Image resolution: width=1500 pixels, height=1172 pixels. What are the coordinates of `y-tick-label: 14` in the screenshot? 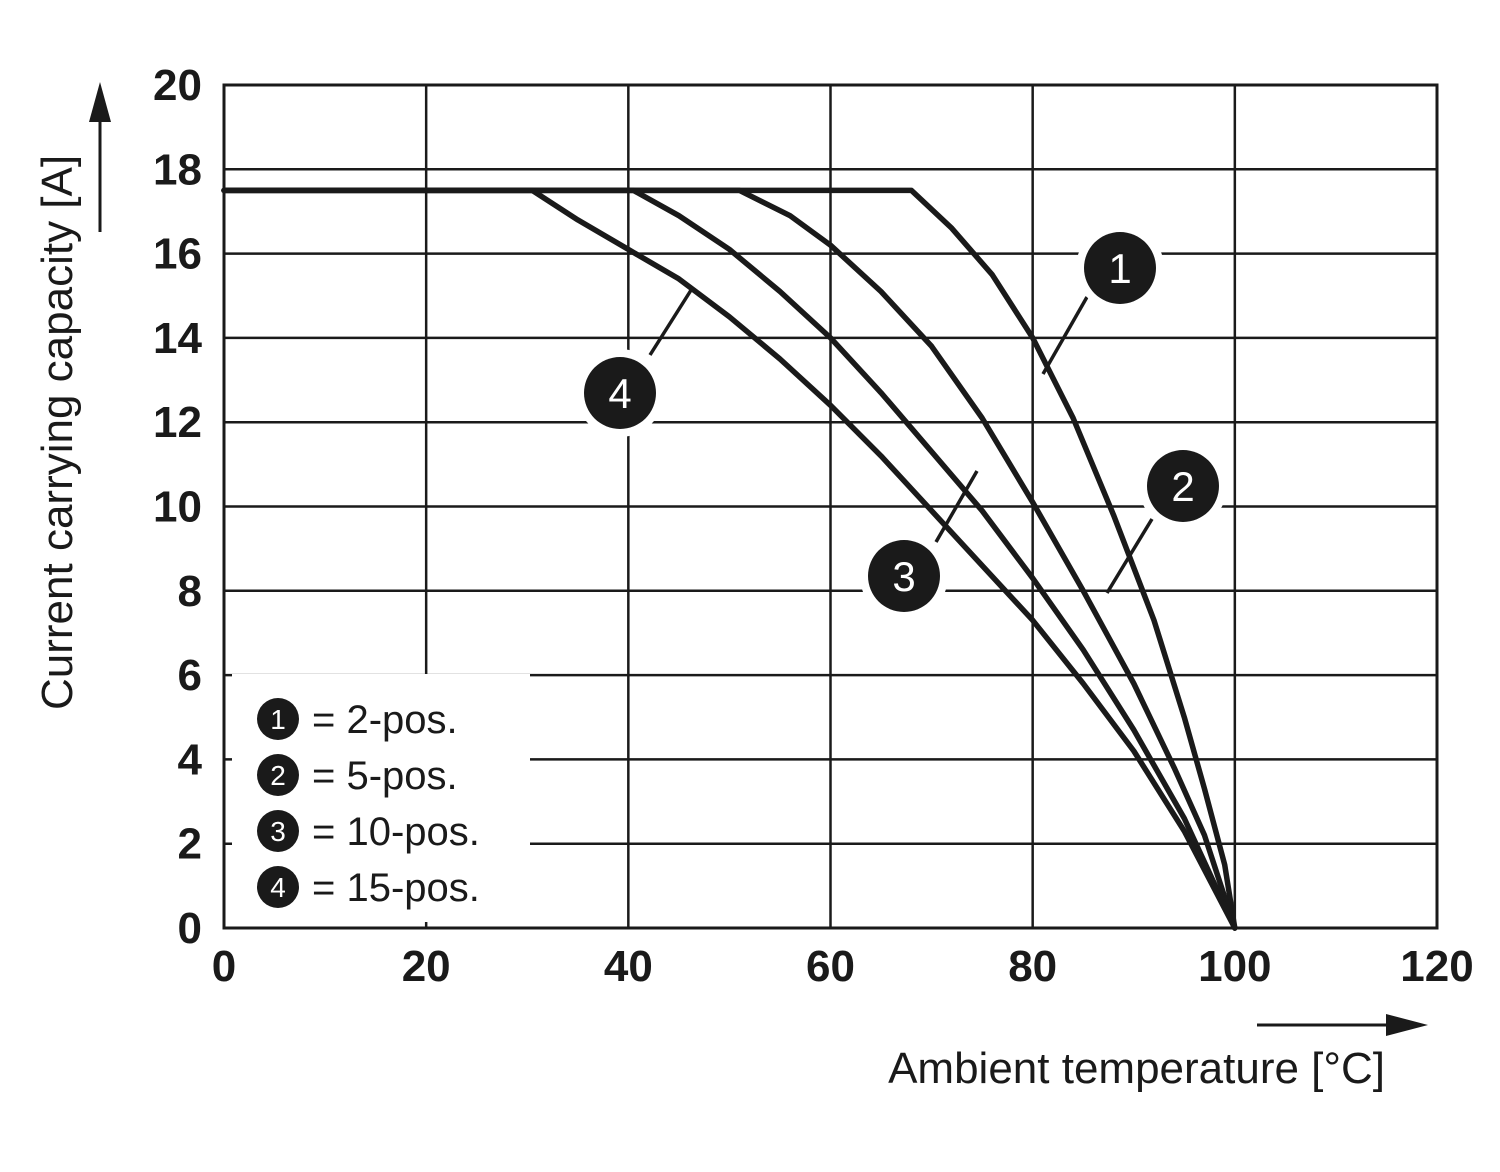 It's located at (177, 338).